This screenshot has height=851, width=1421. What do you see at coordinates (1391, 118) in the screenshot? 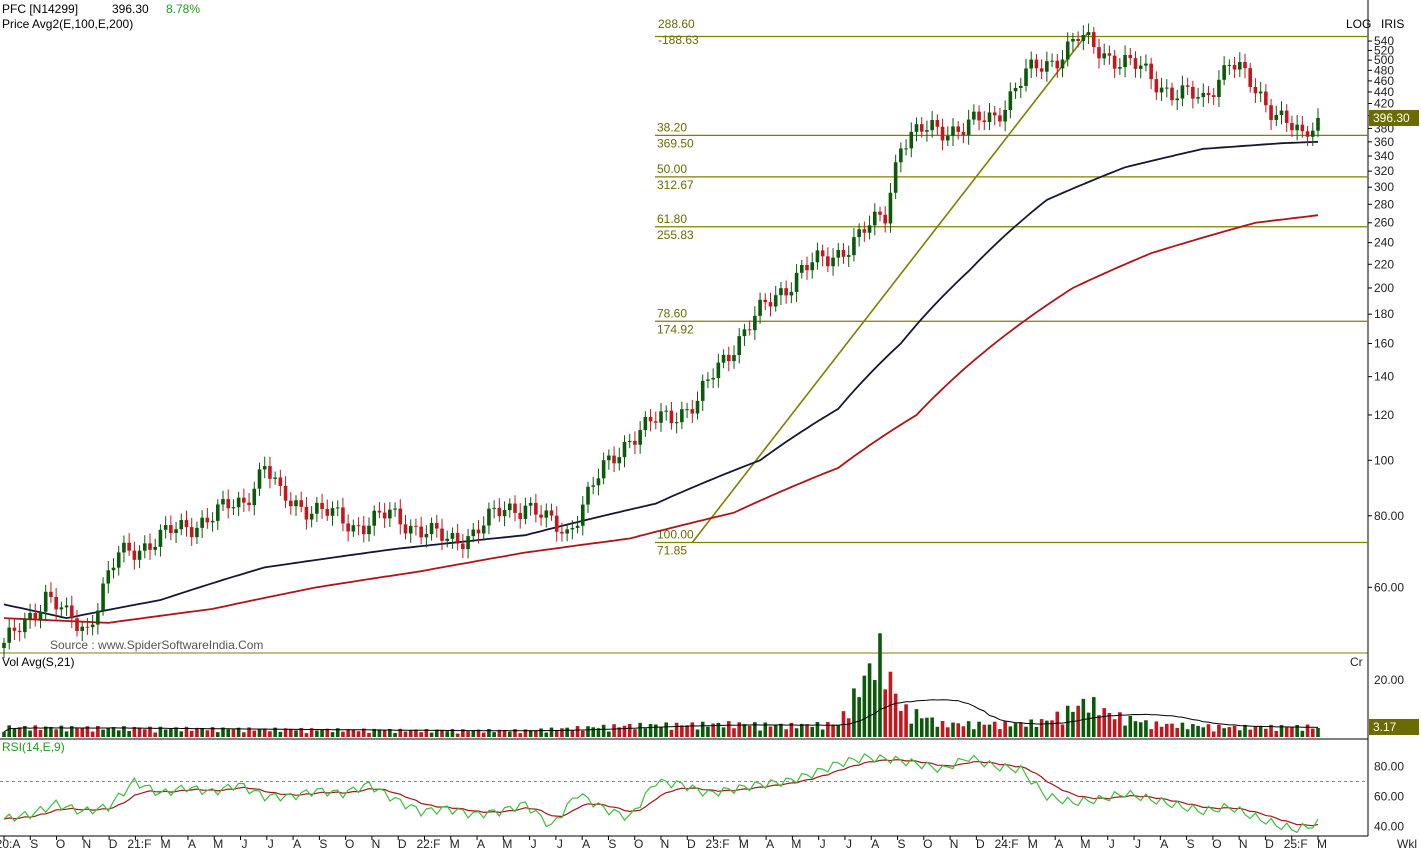
I see `last-price-tag-label: 396.30` at bounding box center [1391, 118].